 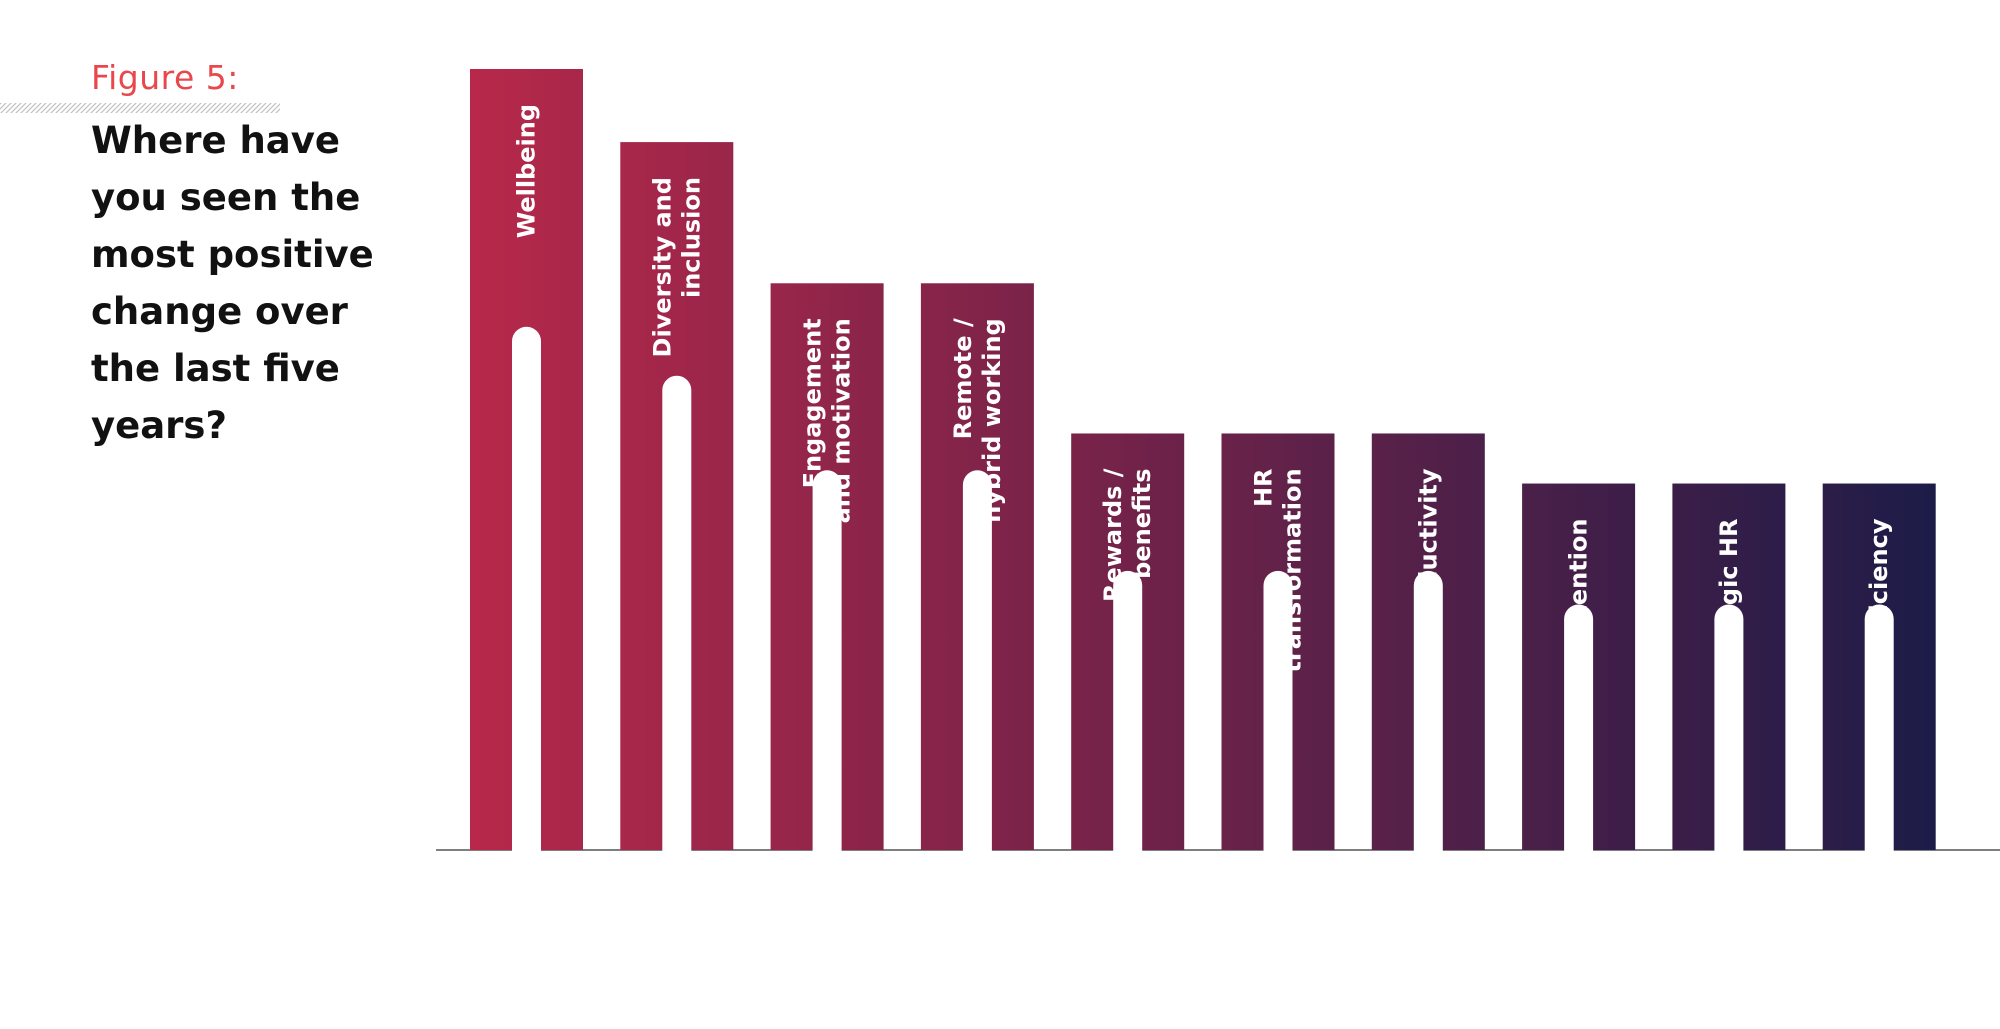 What do you see at coordinates (827, 420) in the screenshot?
I see `bar-label-2: Engagementand motivation` at bounding box center [827, 420].